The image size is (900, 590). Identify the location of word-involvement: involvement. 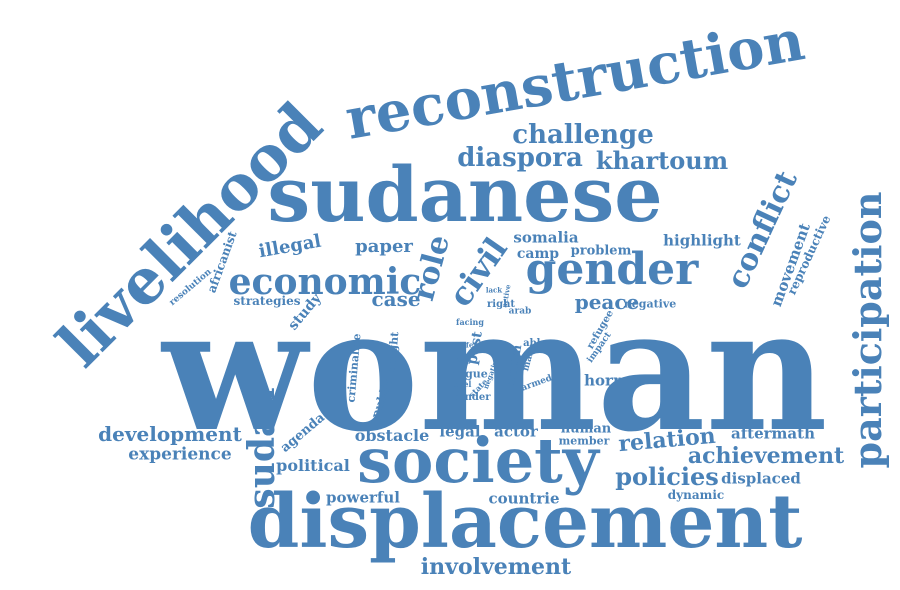
(496, 567).